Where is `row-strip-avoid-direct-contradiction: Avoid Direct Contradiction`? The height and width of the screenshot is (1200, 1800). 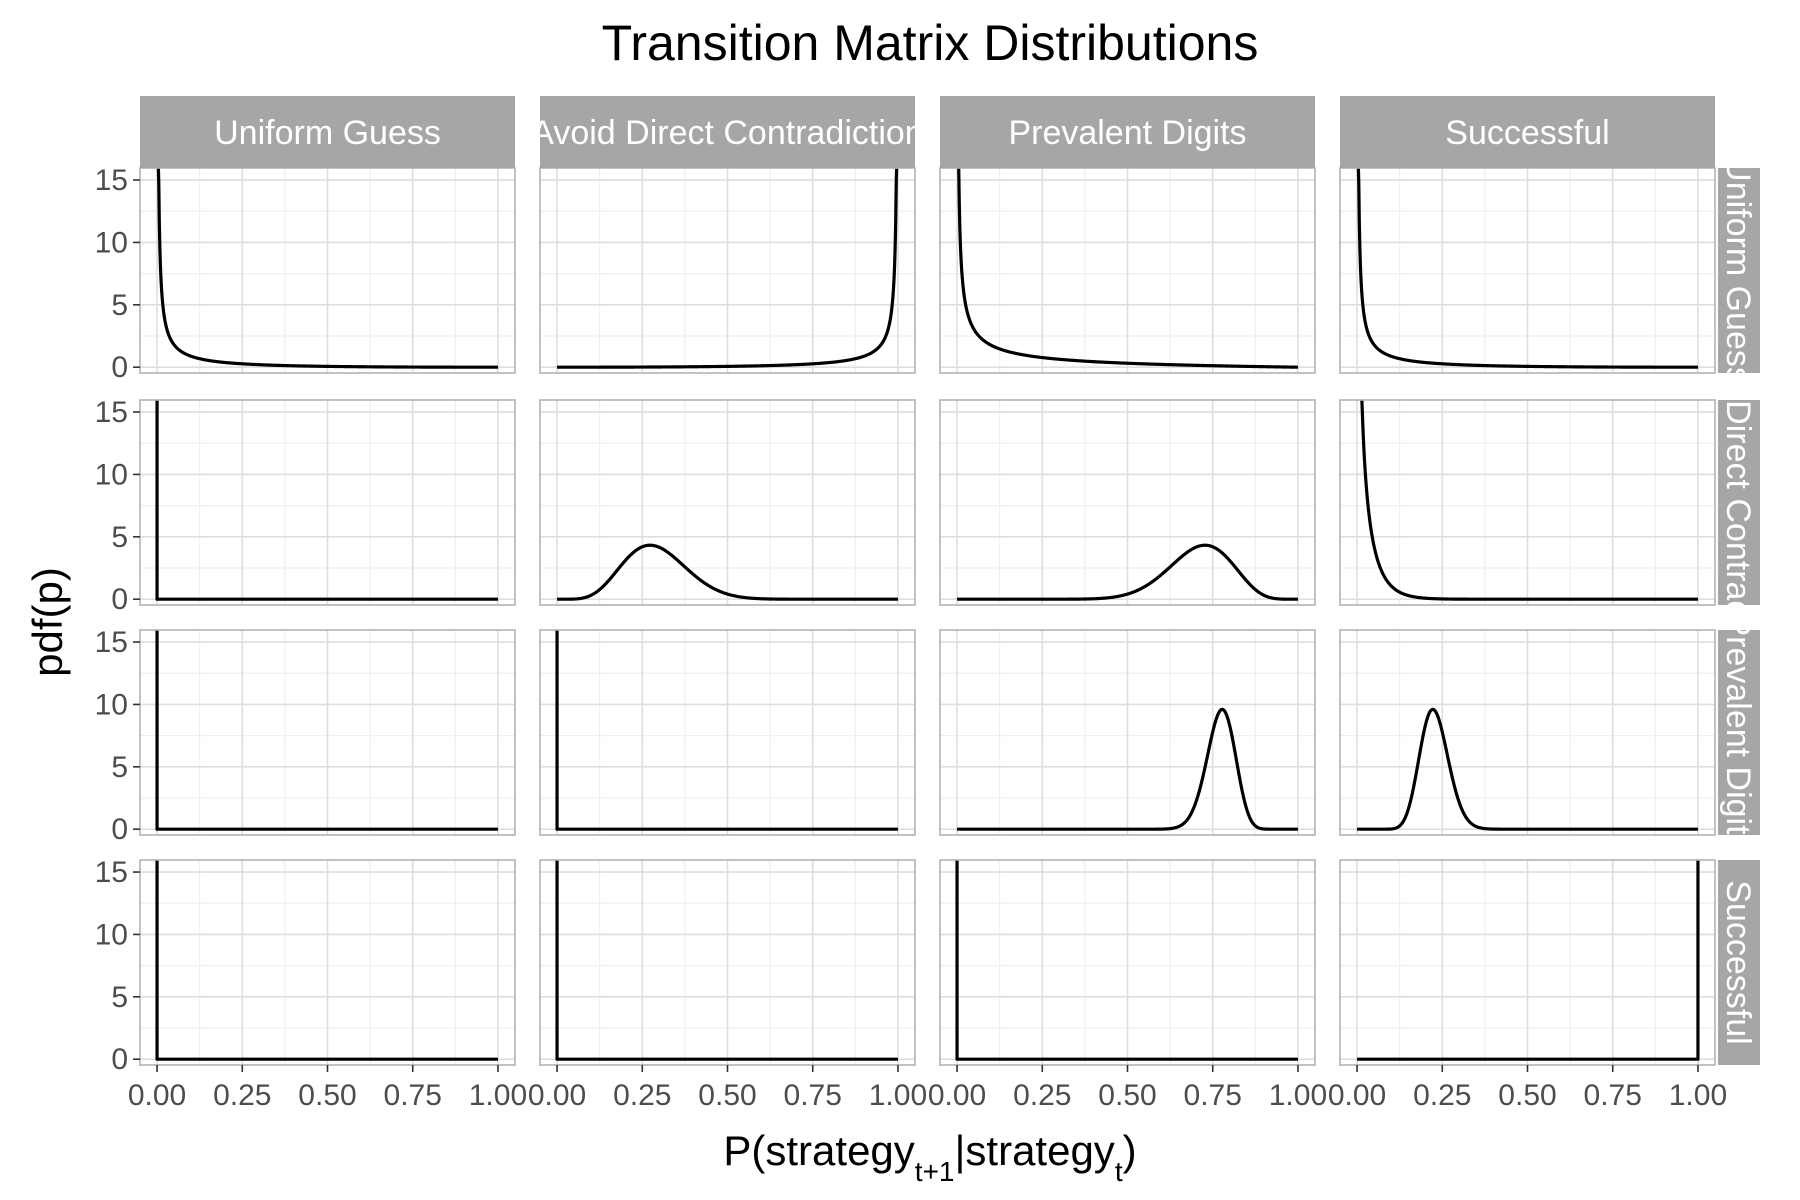 row-strip-avoid-direct-contradiction: Avoid Direct Contradiction is located at coordinates (1739, 502).